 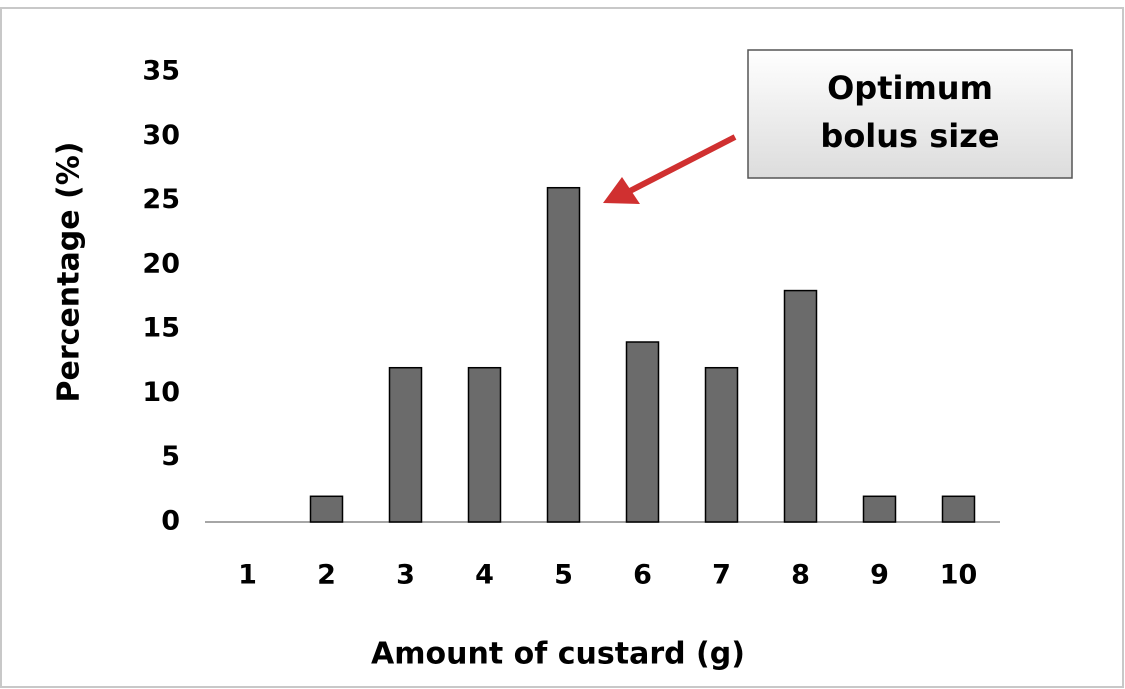 I want to click on y-tick-label: 35, so click(x=161, y=71).